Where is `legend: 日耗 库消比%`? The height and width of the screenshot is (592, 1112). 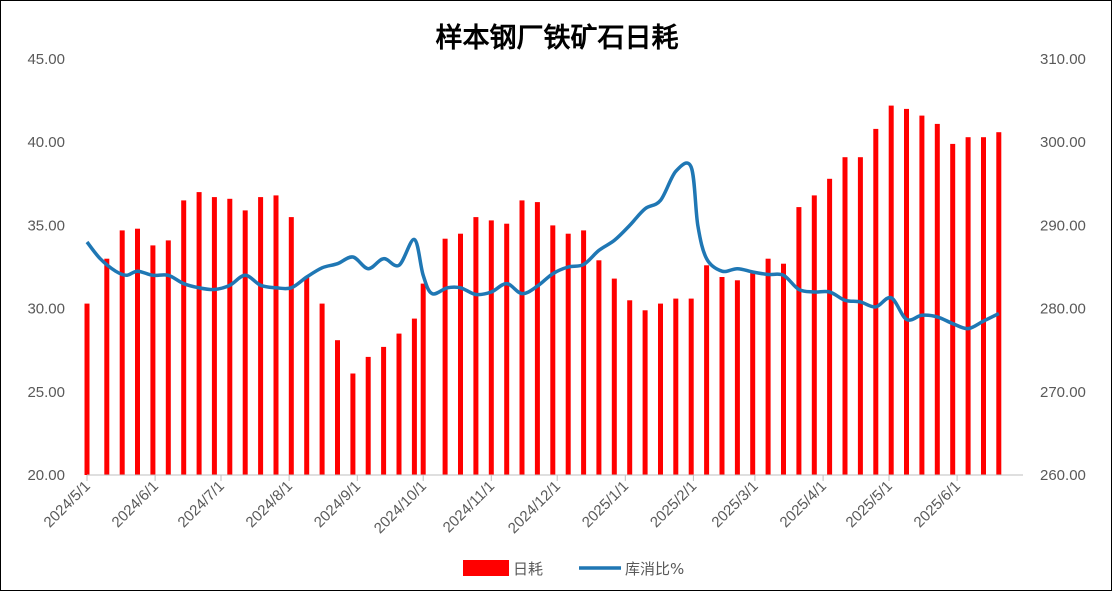
legend: 日耗 库消比% is located at coordinates (573, 569).